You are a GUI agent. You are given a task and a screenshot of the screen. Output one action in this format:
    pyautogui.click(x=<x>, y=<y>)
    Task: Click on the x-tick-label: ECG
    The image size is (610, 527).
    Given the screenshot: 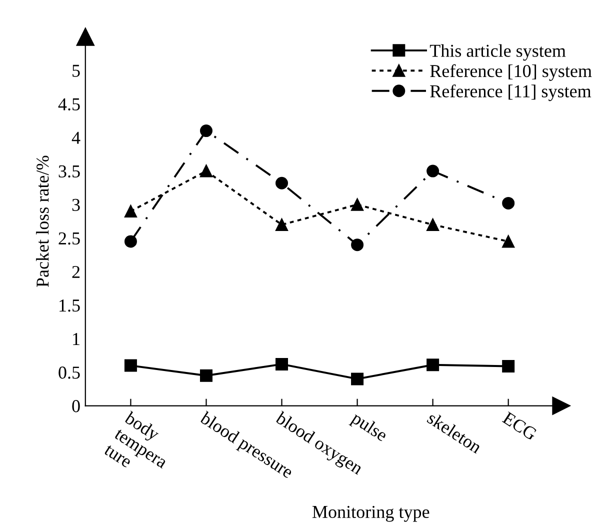 What is the action you would take?
    pyautogui.click(x=520, y=426)
    